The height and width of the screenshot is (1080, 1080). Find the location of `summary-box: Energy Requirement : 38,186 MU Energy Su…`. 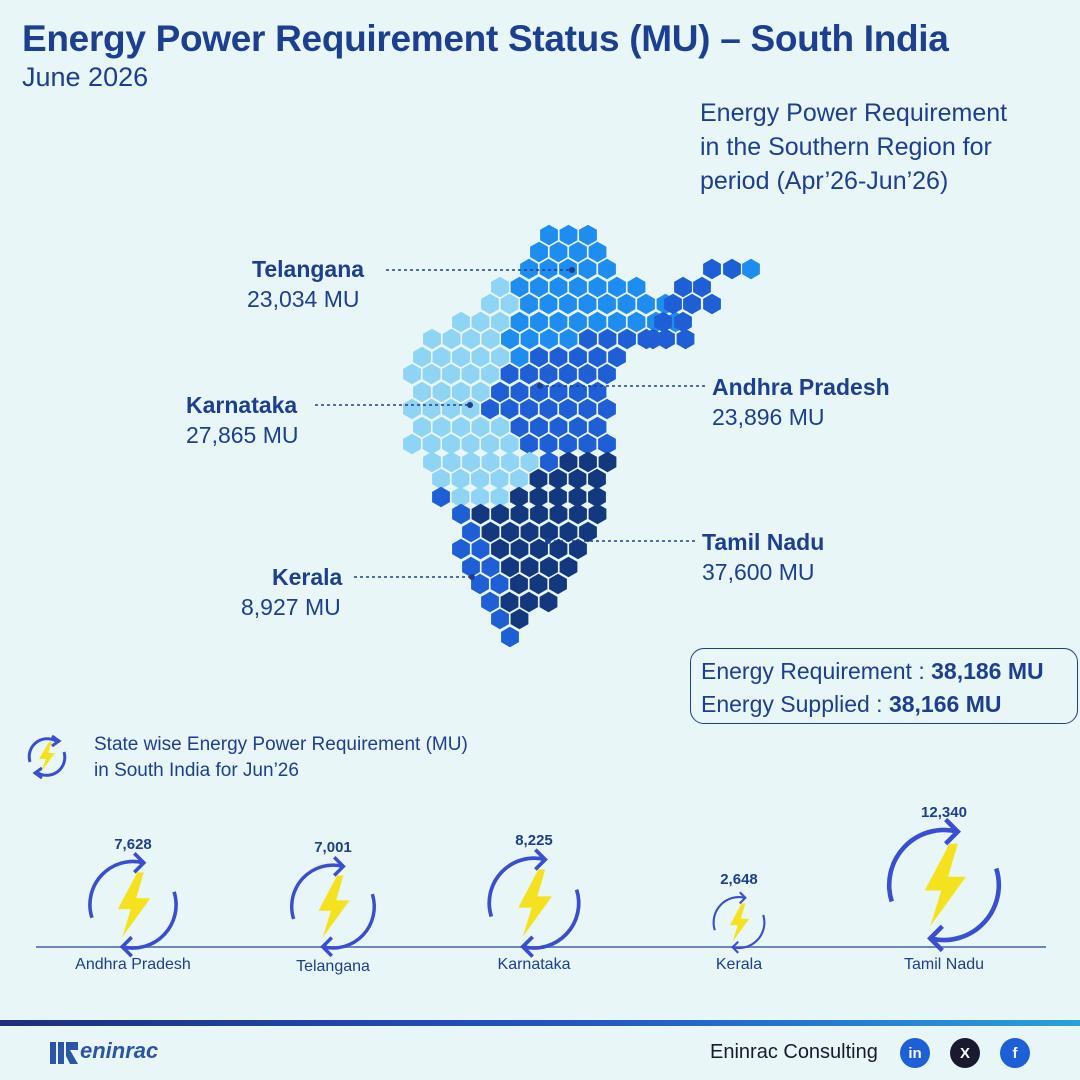

summary-box: Energy Requirement : 38,186 MU Energy Su… is located at coordinates (884, 686).